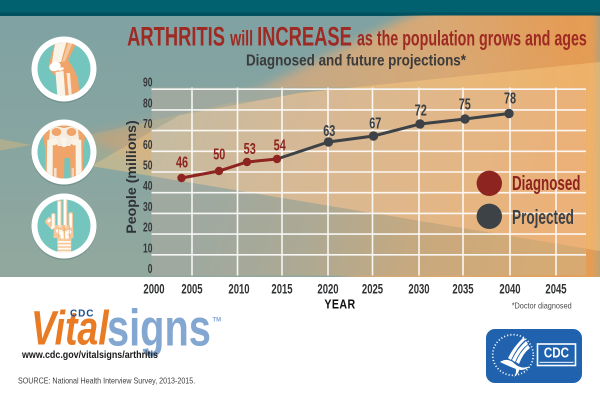 This screenshot has width=600, height=400. What do you see at coordinates (542, 306) in the screenshot?
I see `svg-text: *Doctor diagnosed` at bounding box center [542, 306].